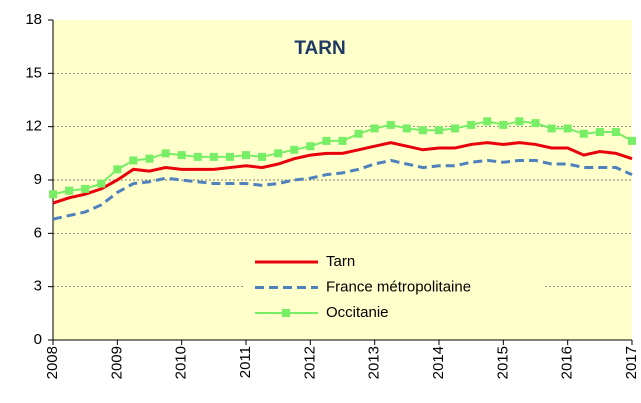  What do you see at coordinates (438, 362) in the screenshot?
I see `x-tick-label: 2014` at bounding box center [438, 362].